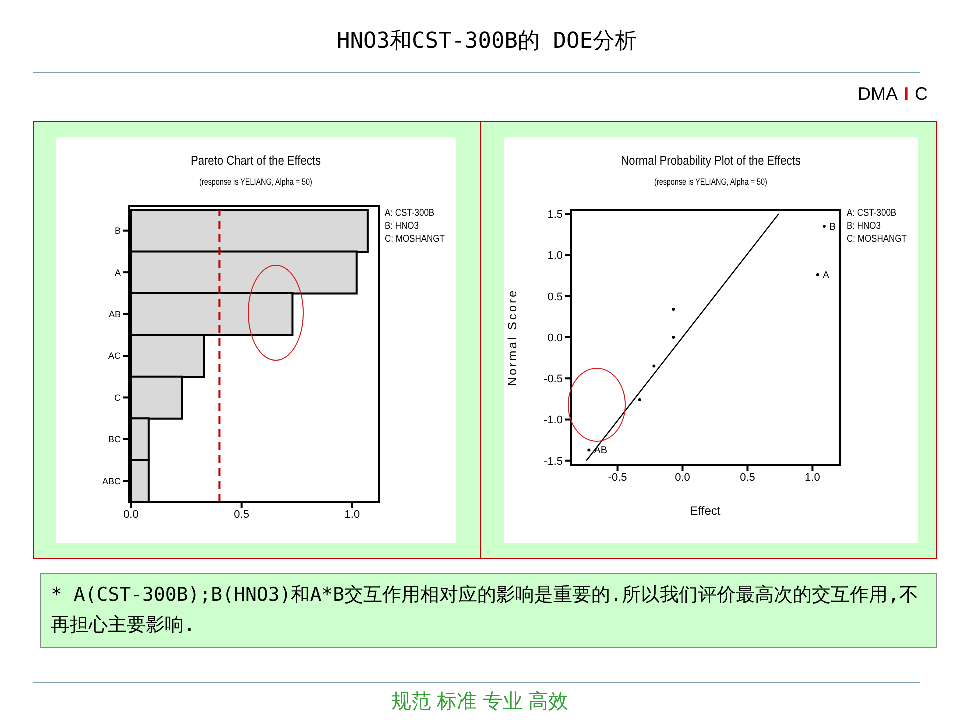 This screenshot has width=960, height=720. What do you see at coordinates (487, 42) in the screenshot?
I see `text: HNO3和CST-300B的 DOE分析` at bounding box center [487, 42].